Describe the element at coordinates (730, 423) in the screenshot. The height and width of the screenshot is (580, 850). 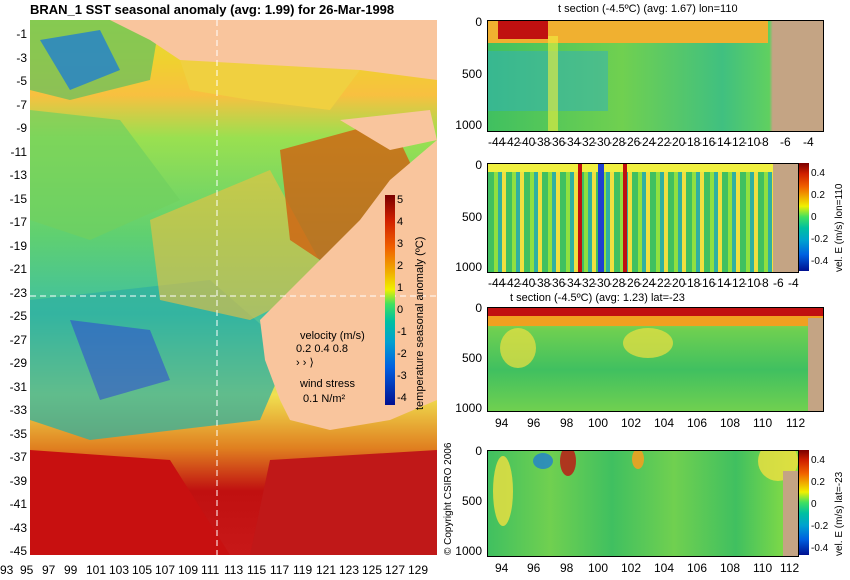
I see `panel3-xtick: 108` at that location.